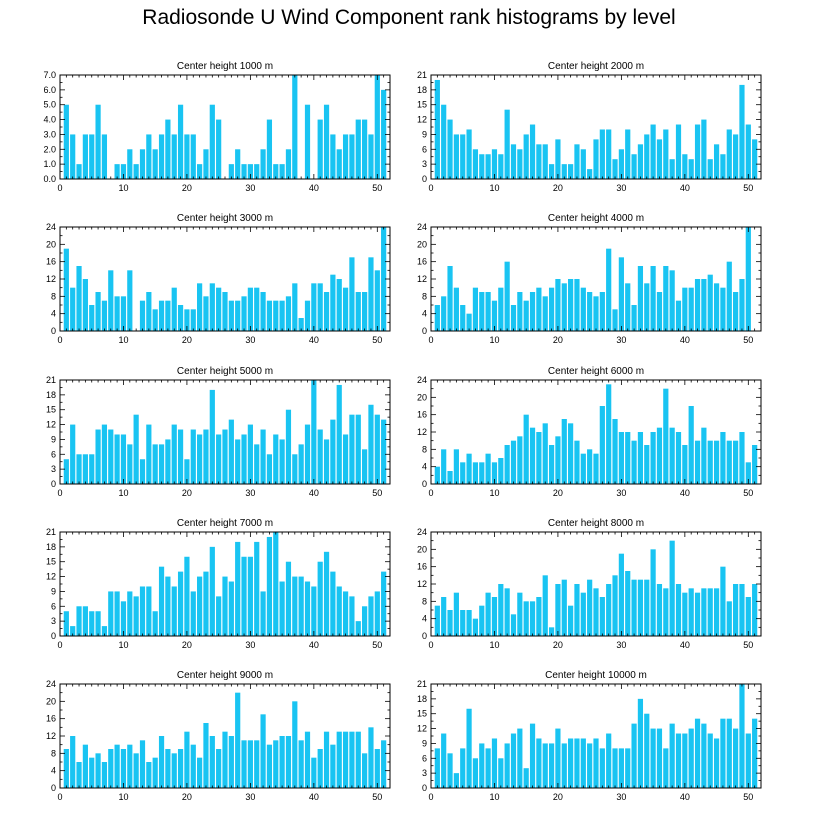 Image resolution: width=818 pixels, height=824 pixels. Describe the element at coordinates (59, 493) in the screenshot. I see `x-tick-label: 0` at that location.